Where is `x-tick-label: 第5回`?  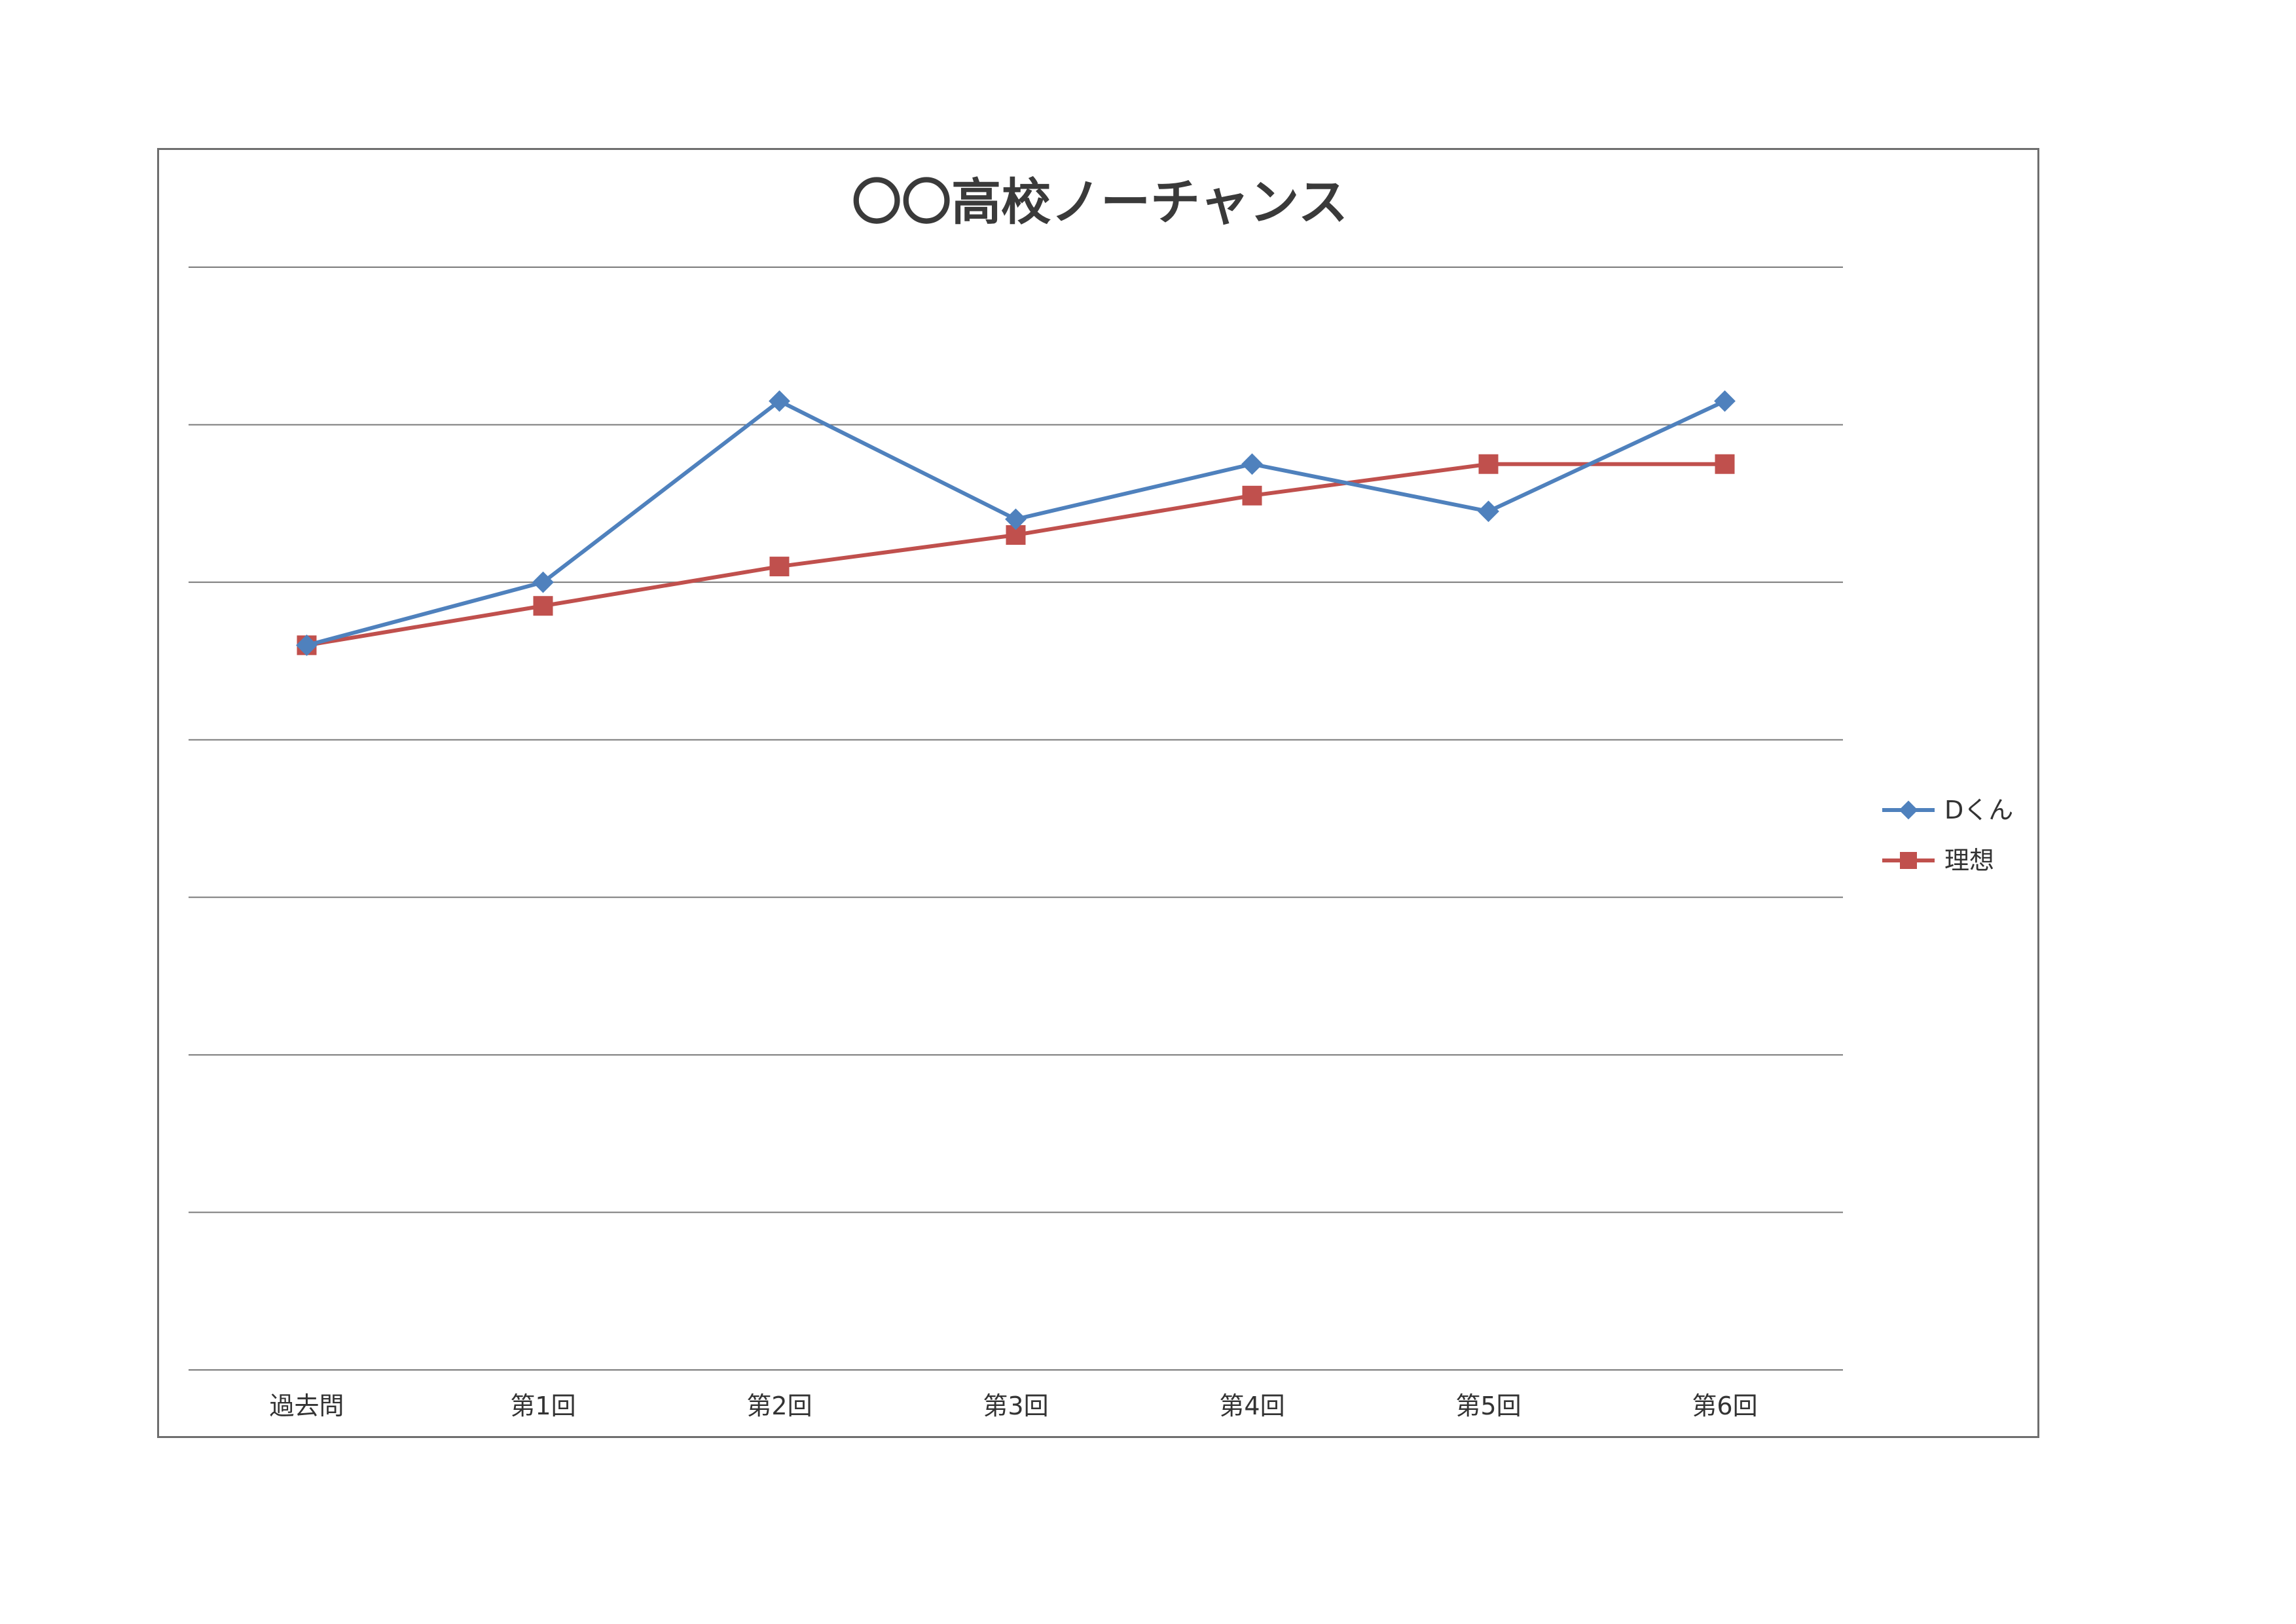
x-tick-label: 第5回 is located at coordinates (1488, 1406).